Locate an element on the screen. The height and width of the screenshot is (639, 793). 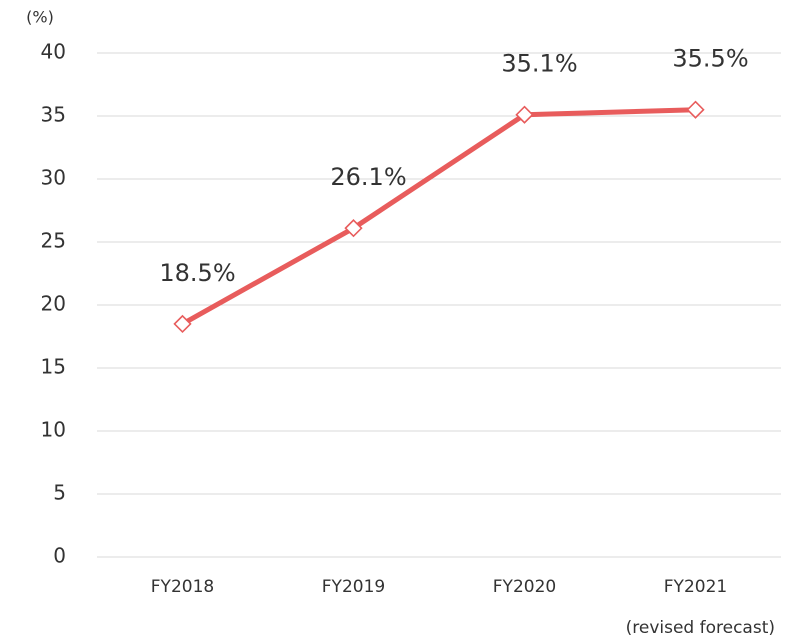
y-tick-label: 40 is located at coordinates (53, 52).